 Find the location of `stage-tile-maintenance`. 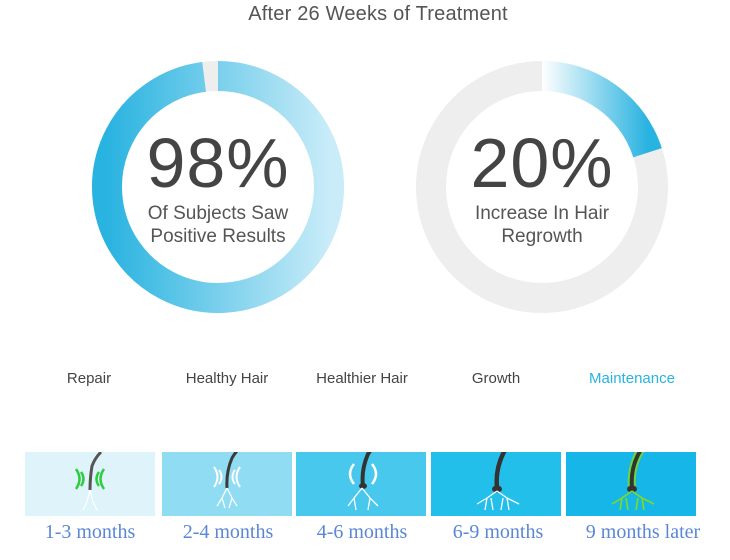

stage-tile-maintenance is located at coordinates (631, 484).